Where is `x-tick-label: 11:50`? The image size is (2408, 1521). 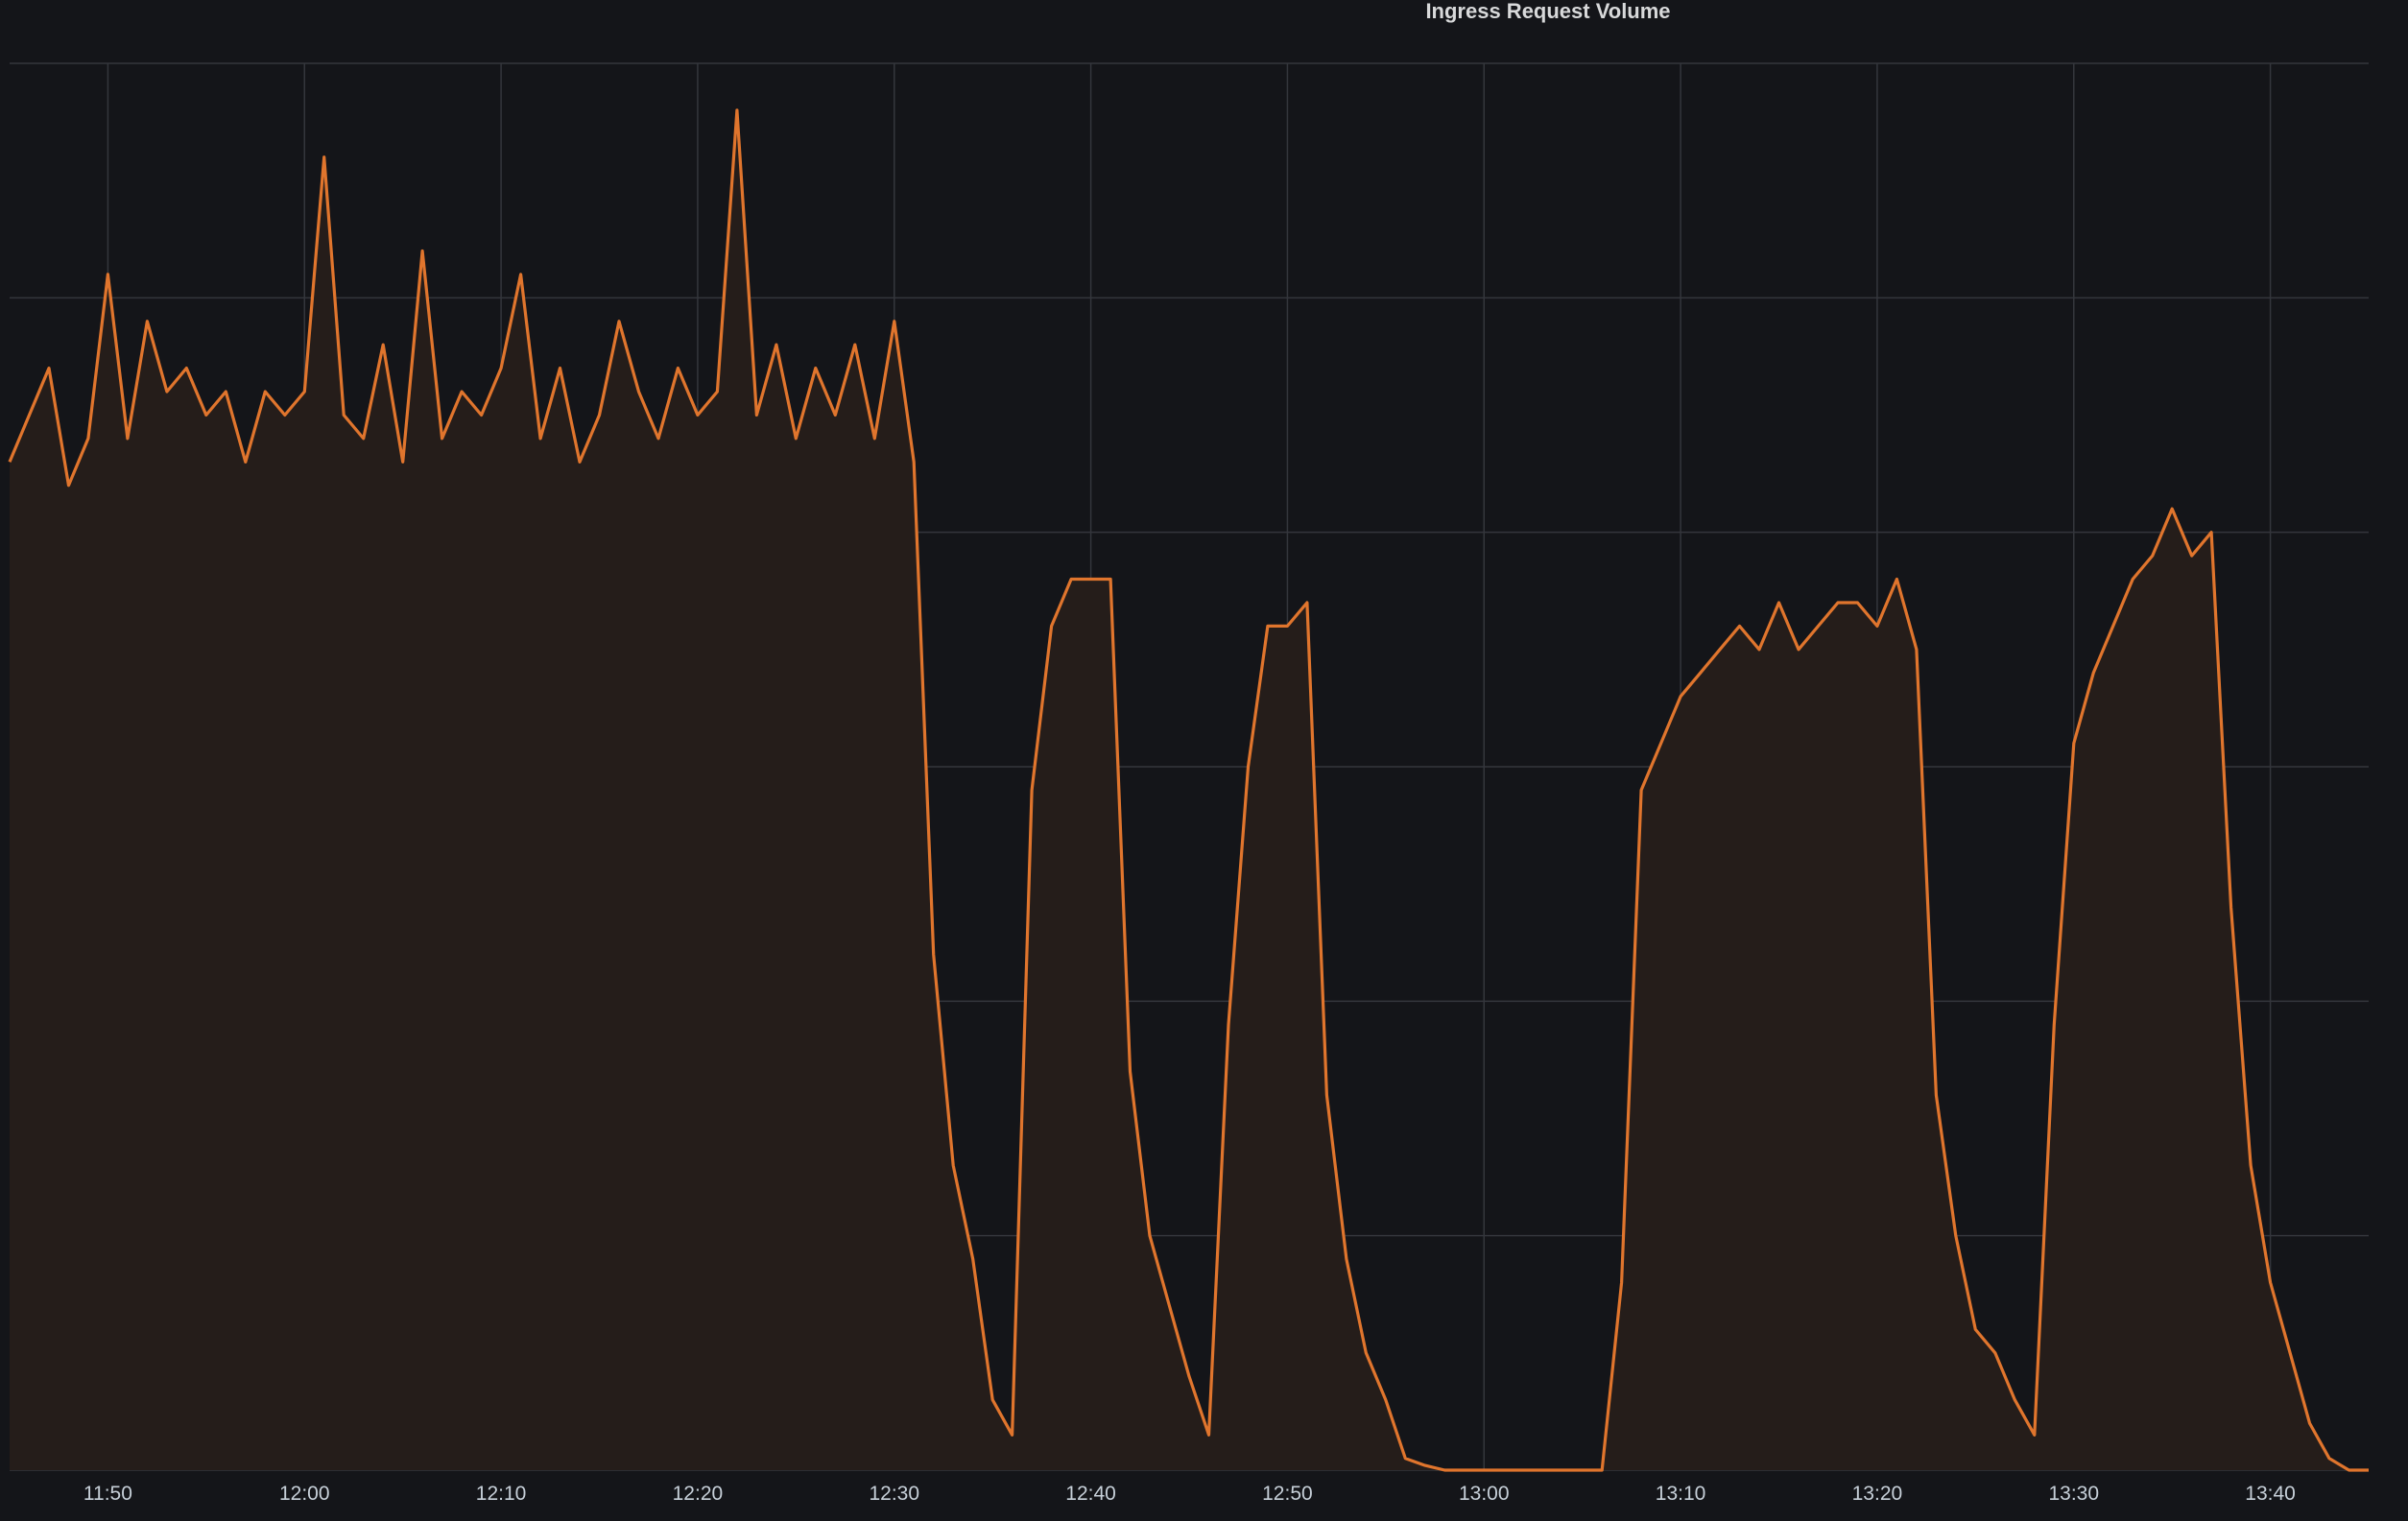
x-tick-label: 11:50 is located at coordinates (107, 1494).